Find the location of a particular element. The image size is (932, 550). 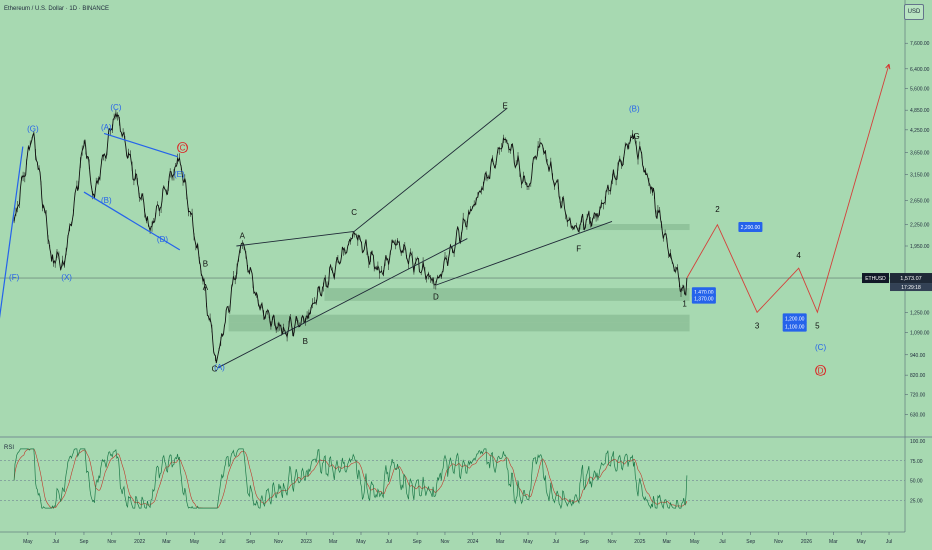

rsi-title: RSI is located at coordinates (9, 448).